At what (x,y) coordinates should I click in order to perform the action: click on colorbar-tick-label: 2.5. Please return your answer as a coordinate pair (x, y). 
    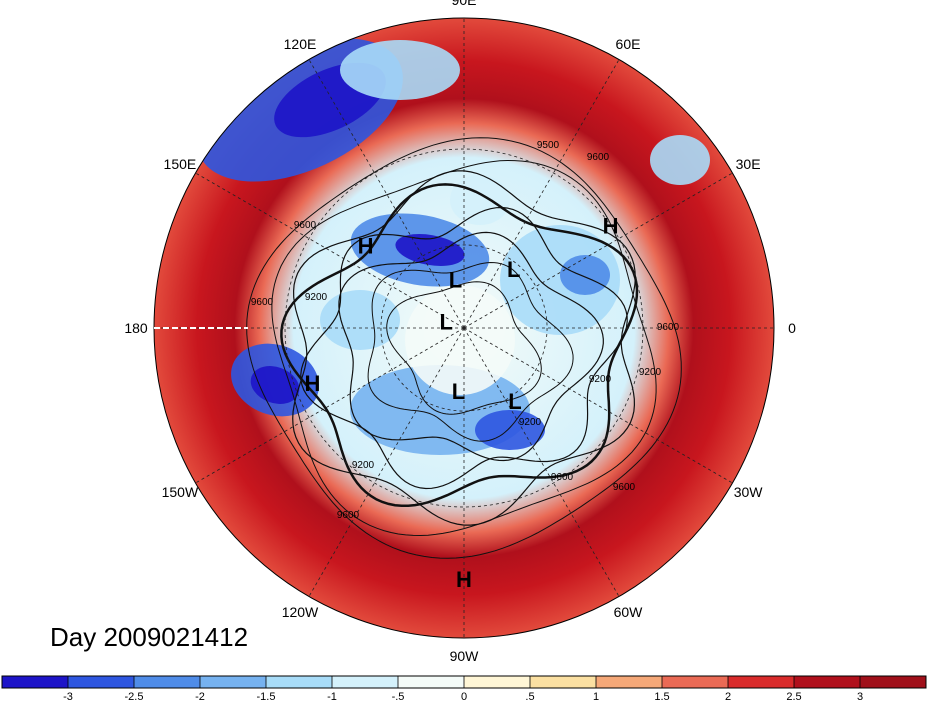
    Looking at the image, I should click on (793, 696).